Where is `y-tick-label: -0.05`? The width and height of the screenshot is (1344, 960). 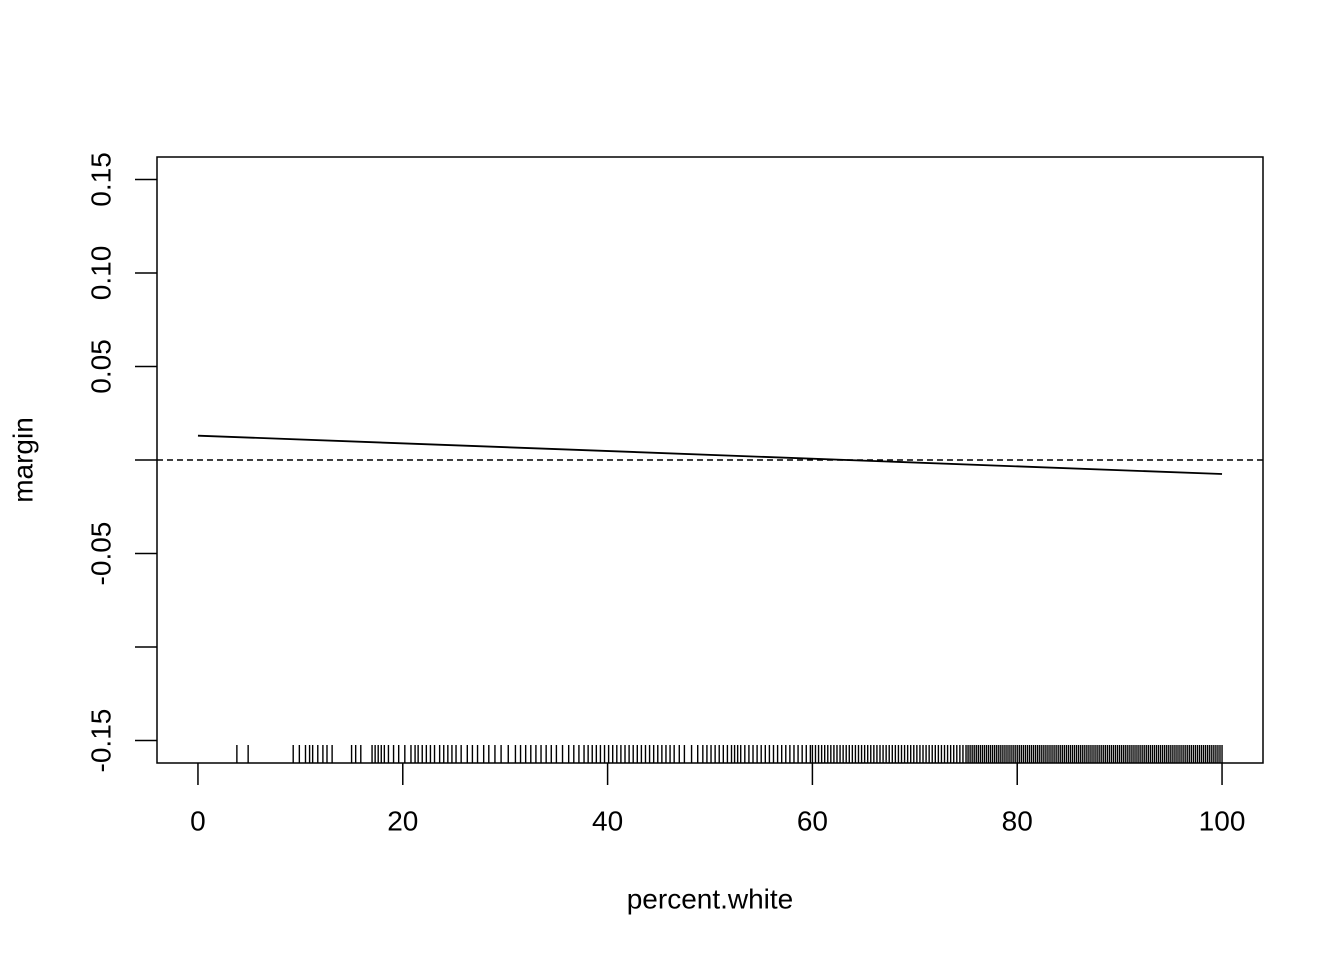
y-tick-label: -0.05 is located at coordinates (100, 554).